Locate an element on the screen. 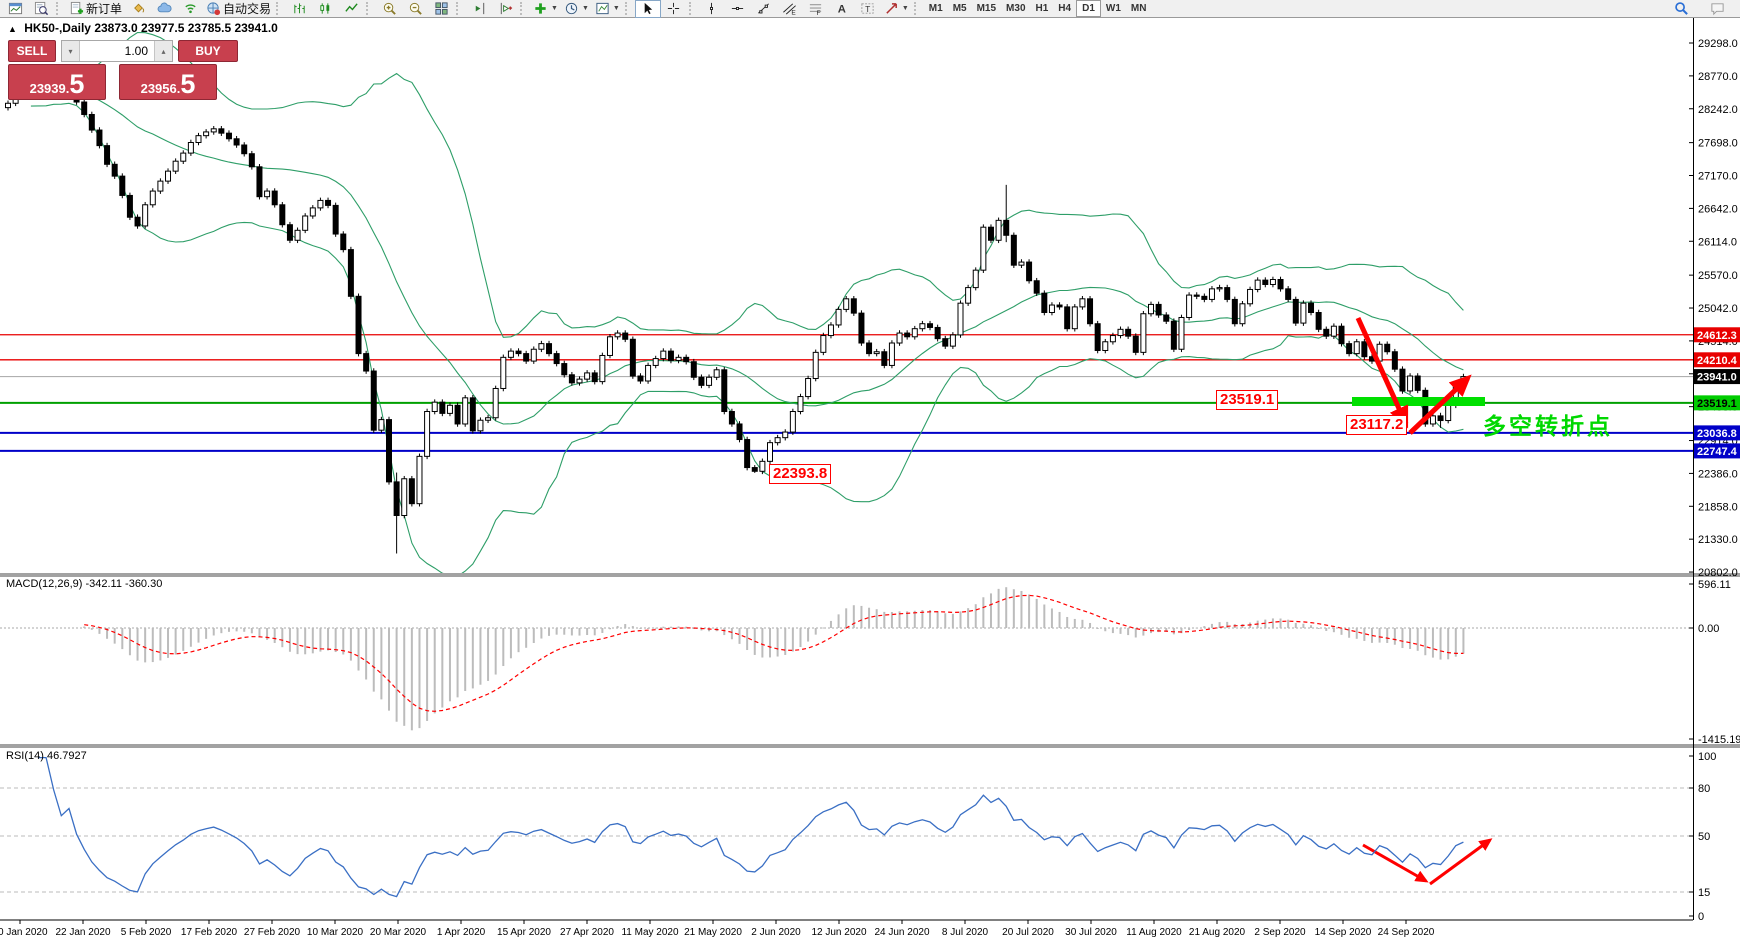 This screenshot has width=1740, height=940. macd-axis: 596.11 0.00 -1415.19 is located at coordinates (1714, 662).